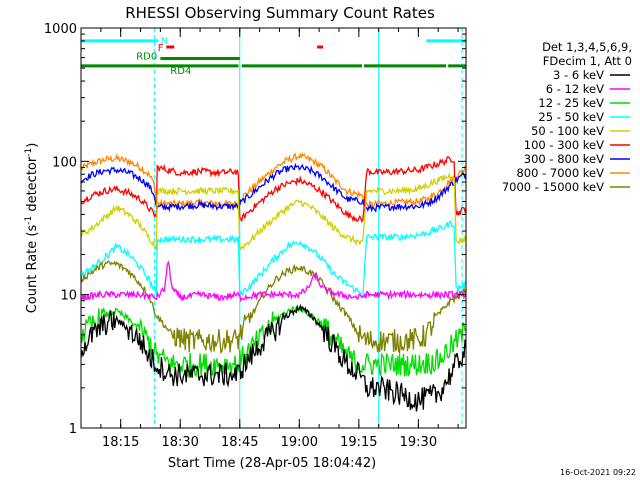  I want to click on y-label-main: Count Rate (s, so click(32, 269).